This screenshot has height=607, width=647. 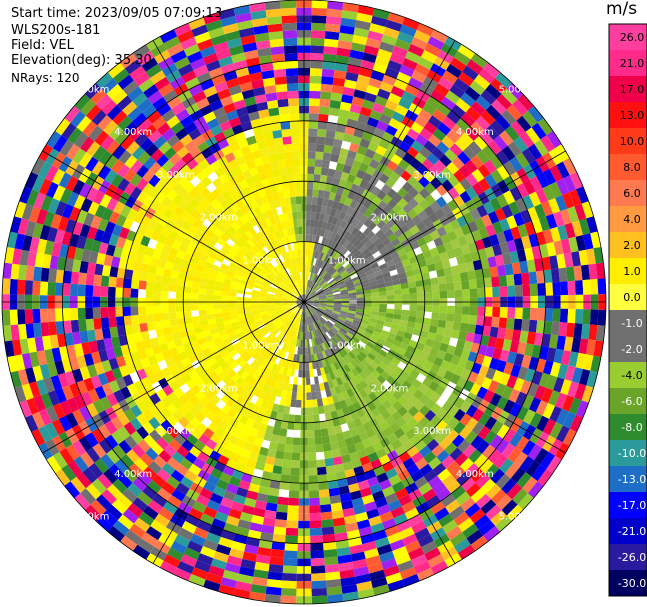 What do you see at coordinates (632, 271) in the screenshot?
I see `colorbar-tick-label: 1.0` at bounding box center [632, 271].